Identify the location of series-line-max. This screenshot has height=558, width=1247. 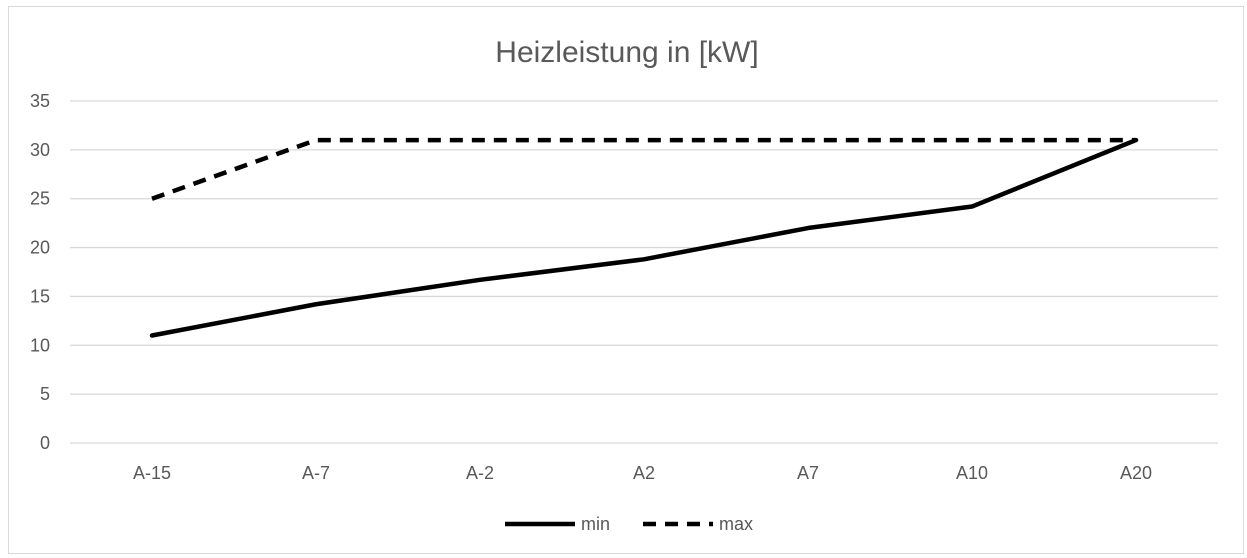
(643, 169).